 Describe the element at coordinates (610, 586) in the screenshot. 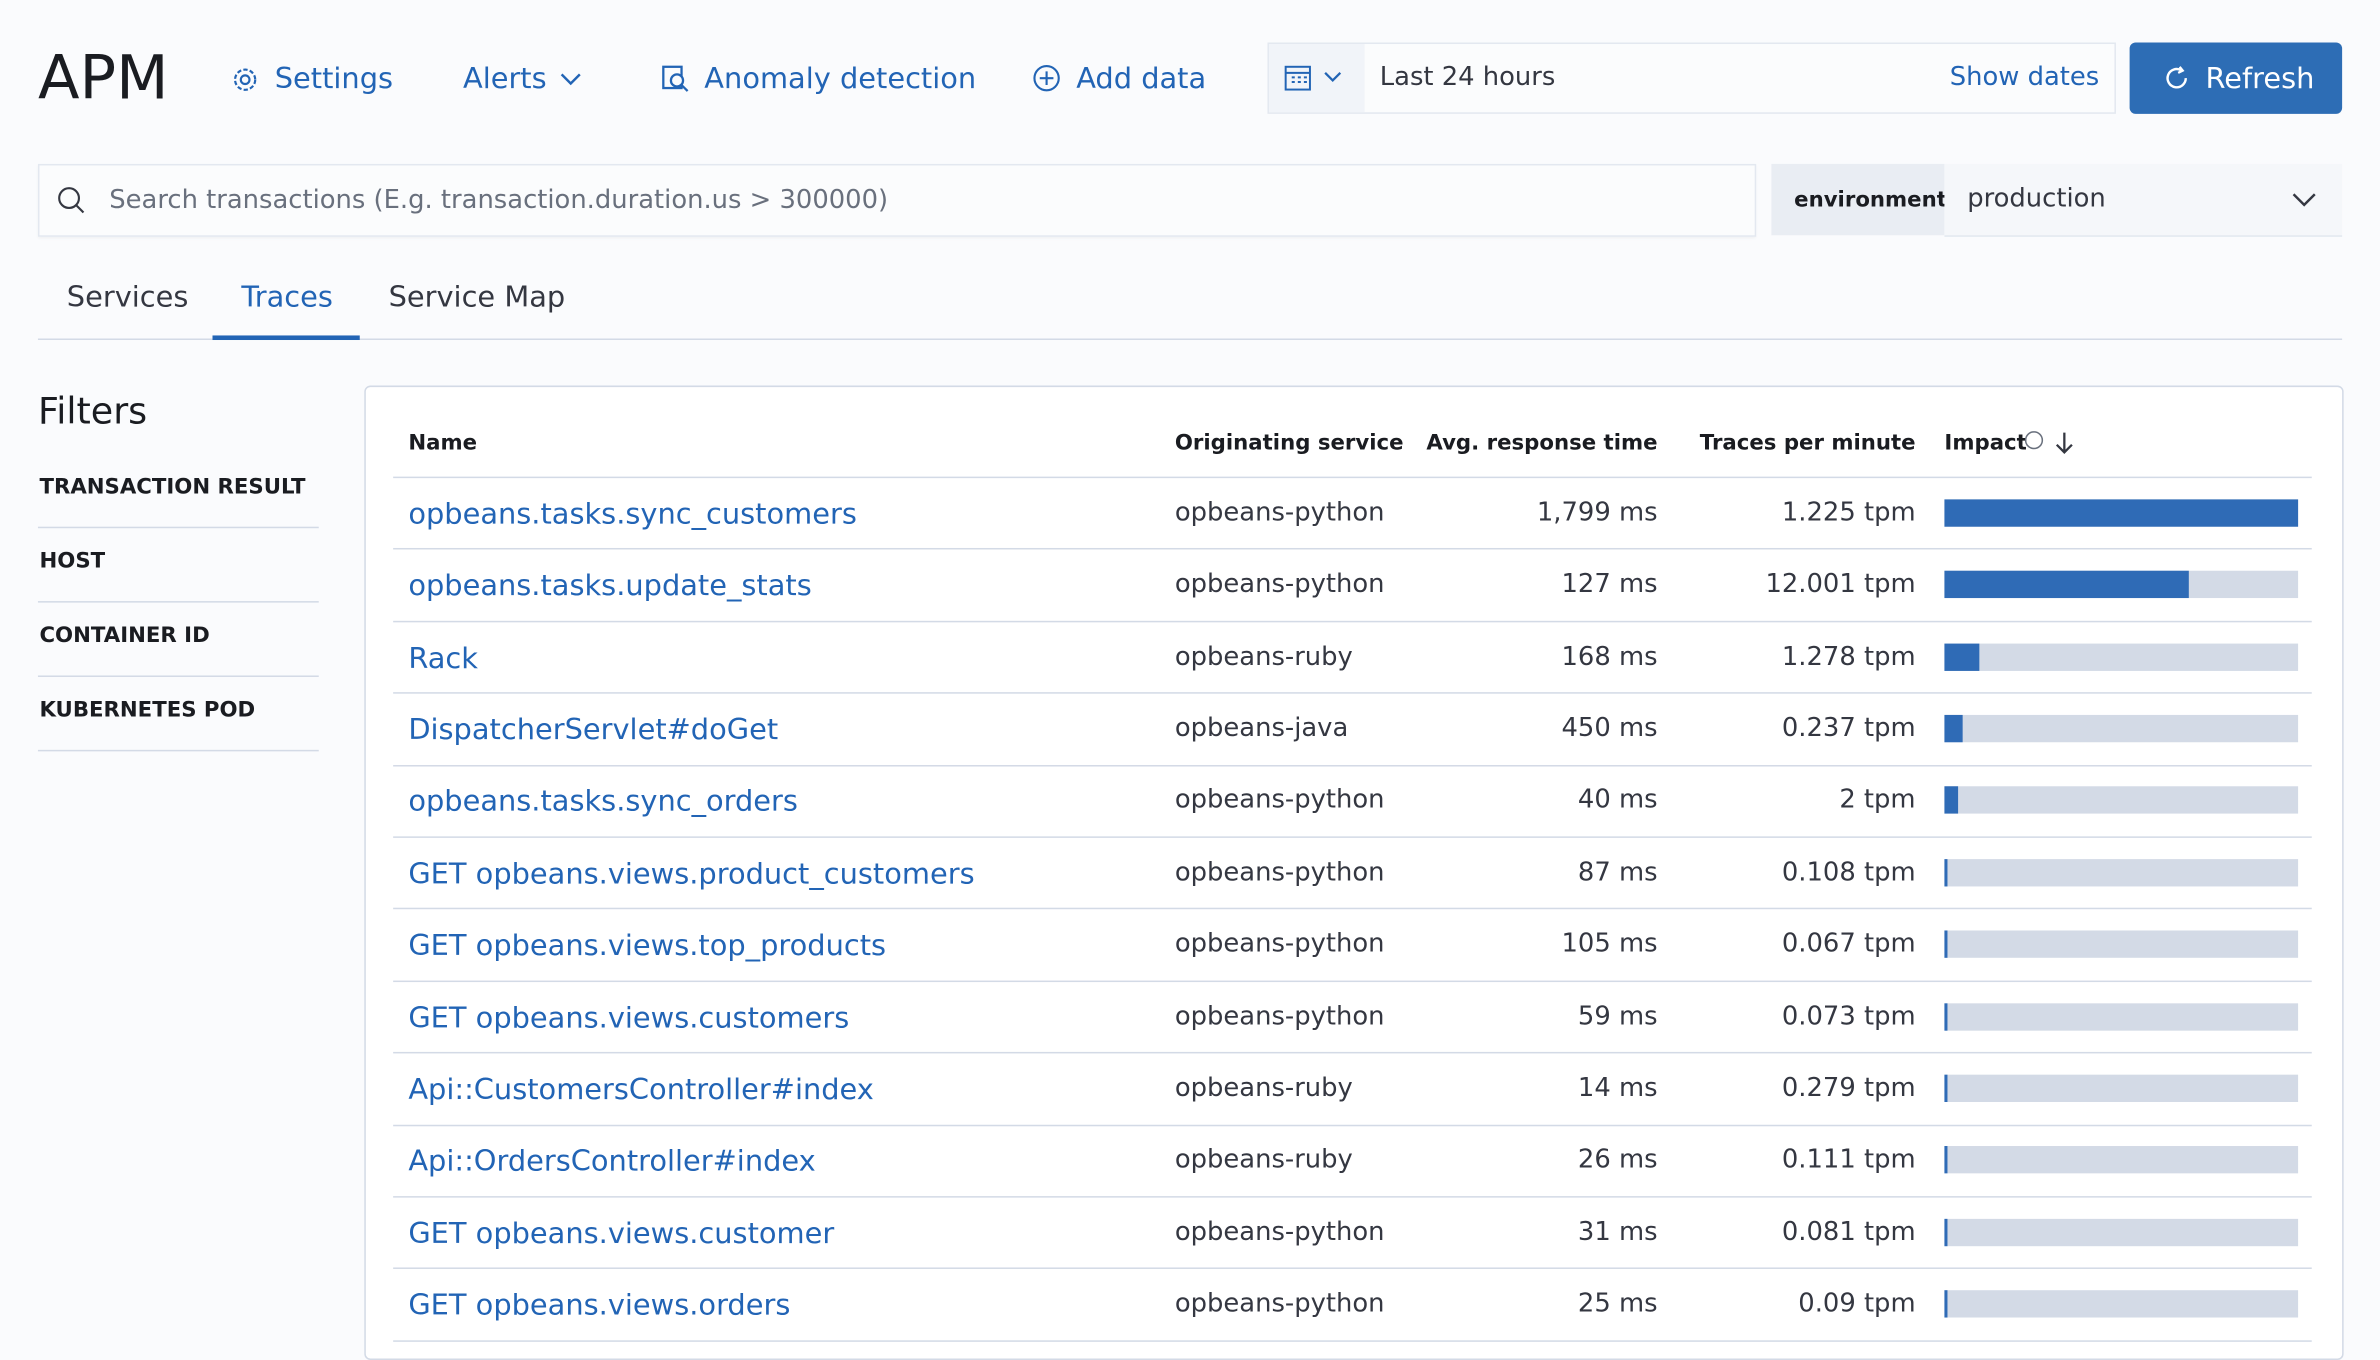

I see `transaction-name: opbeans.tasks.update_stats` at that location.